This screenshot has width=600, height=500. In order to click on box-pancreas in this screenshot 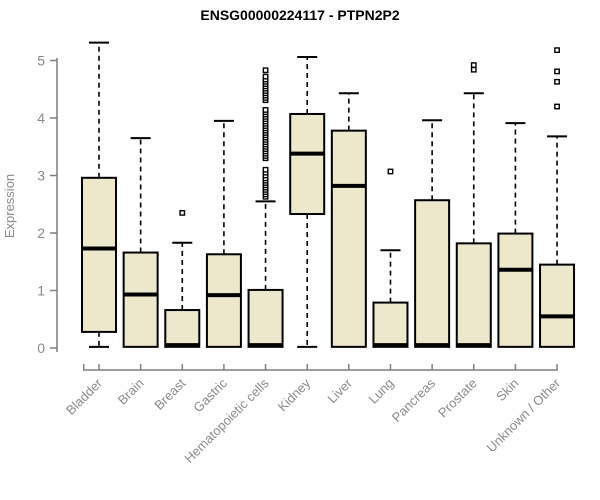, I will do `click(432, 233)`.